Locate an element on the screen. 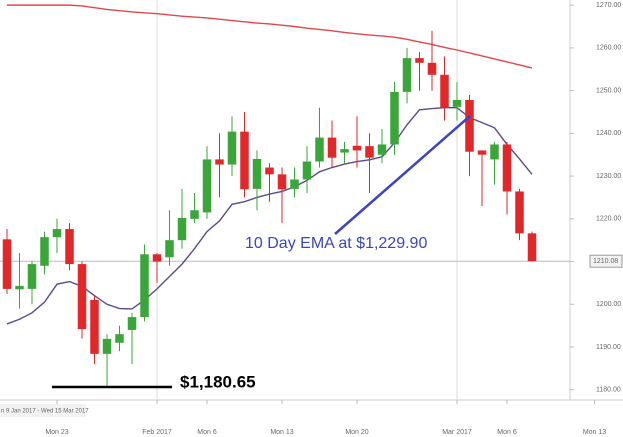 This screenshot has width=623, height=437. y-tick-label: 1240.00 is located at coordinates (608, 133).